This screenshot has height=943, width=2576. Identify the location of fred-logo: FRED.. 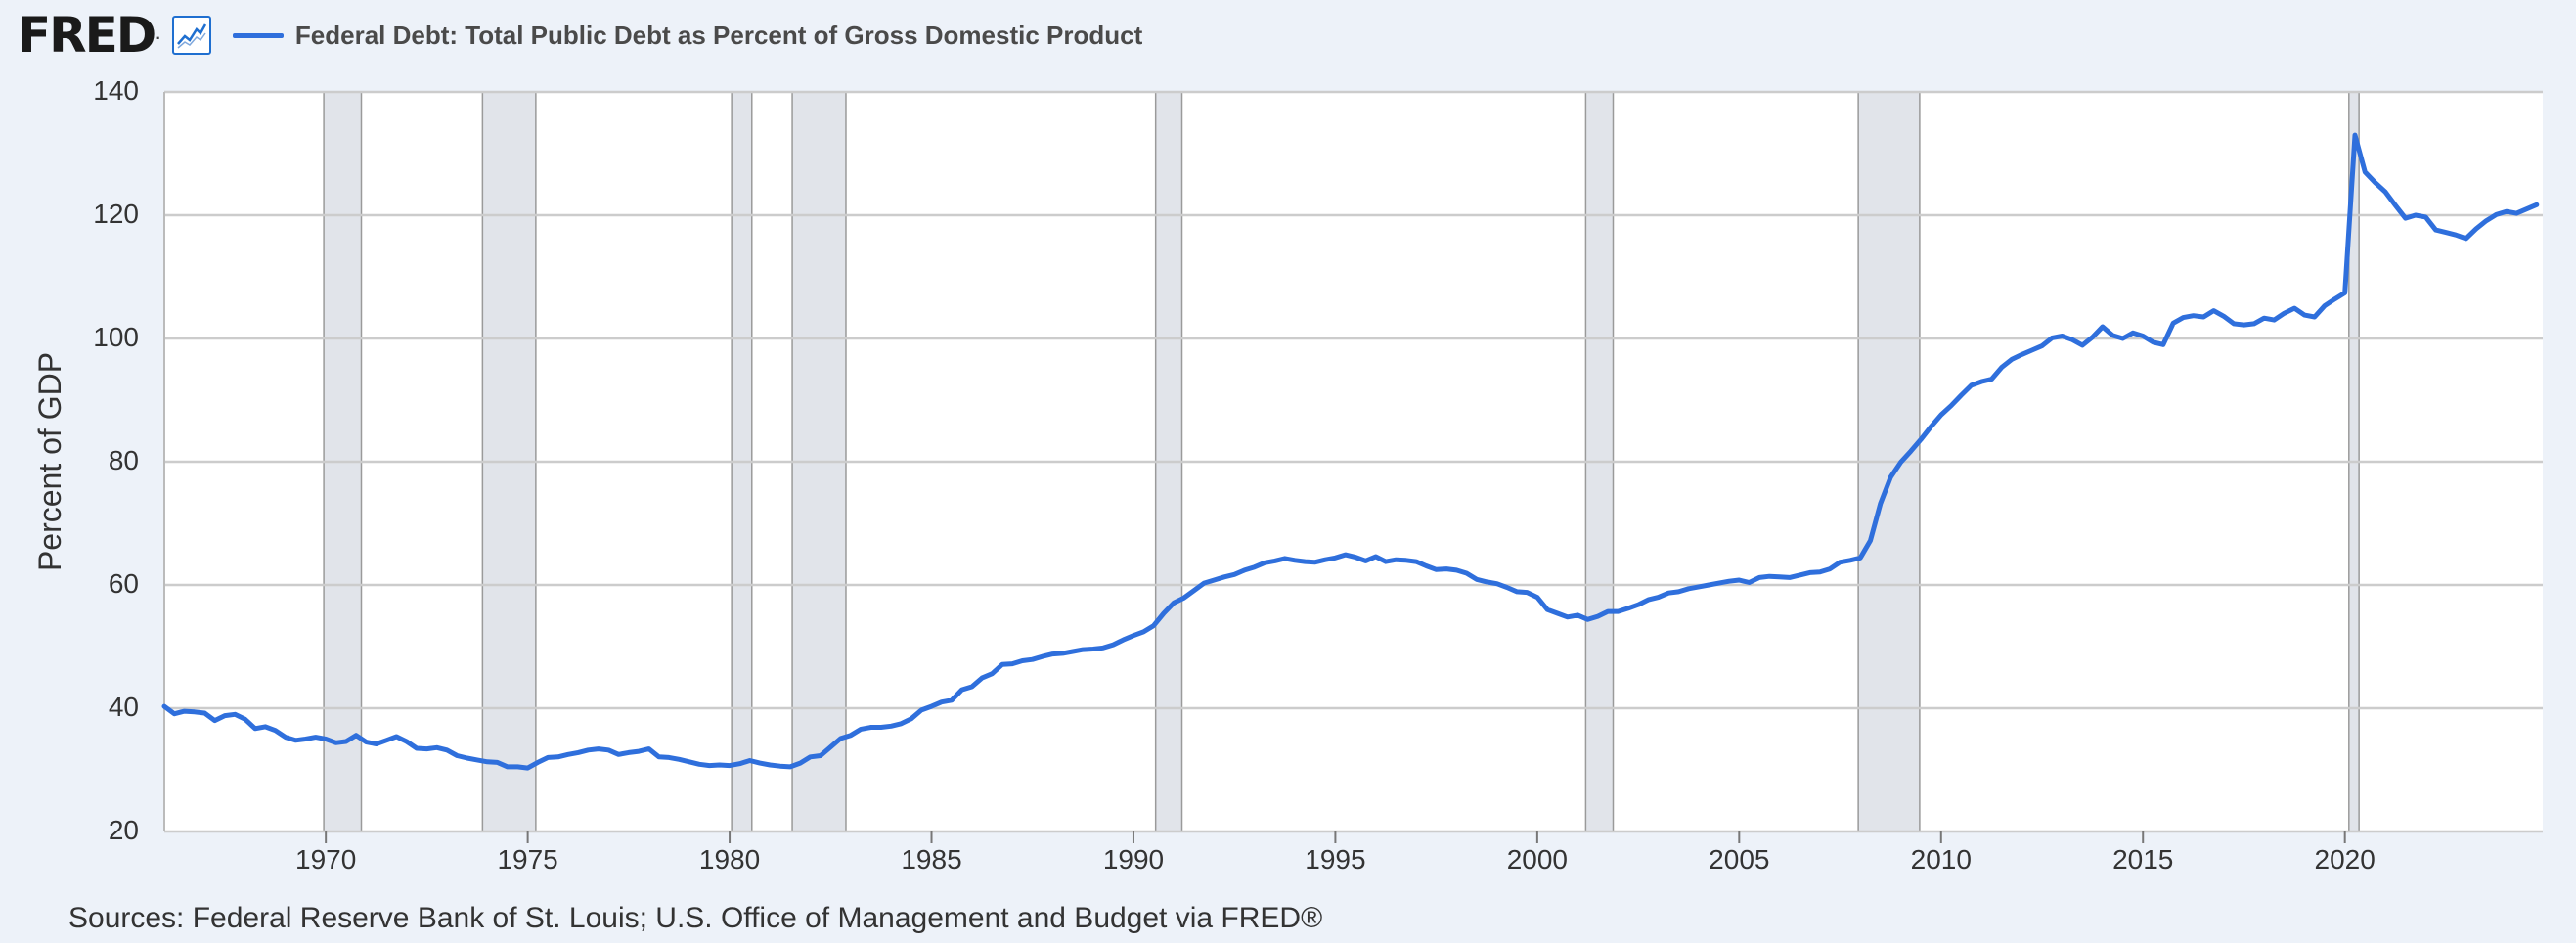
(89, 35).